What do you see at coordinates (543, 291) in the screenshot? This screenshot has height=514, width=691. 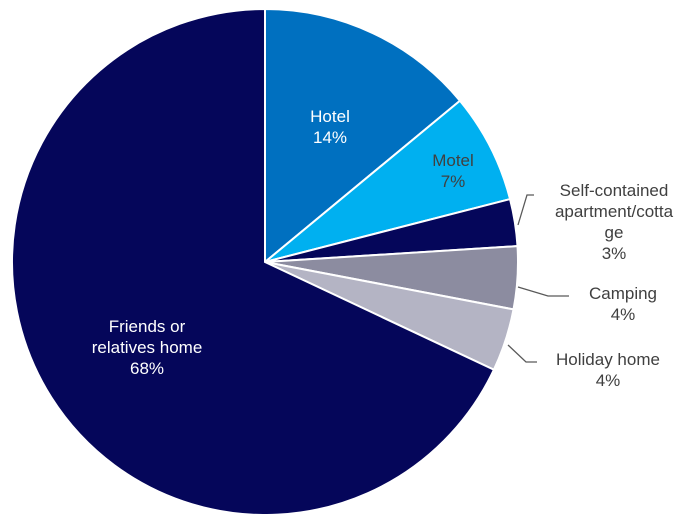 I see `leader-line-camping` at bounding box center [543, 291].